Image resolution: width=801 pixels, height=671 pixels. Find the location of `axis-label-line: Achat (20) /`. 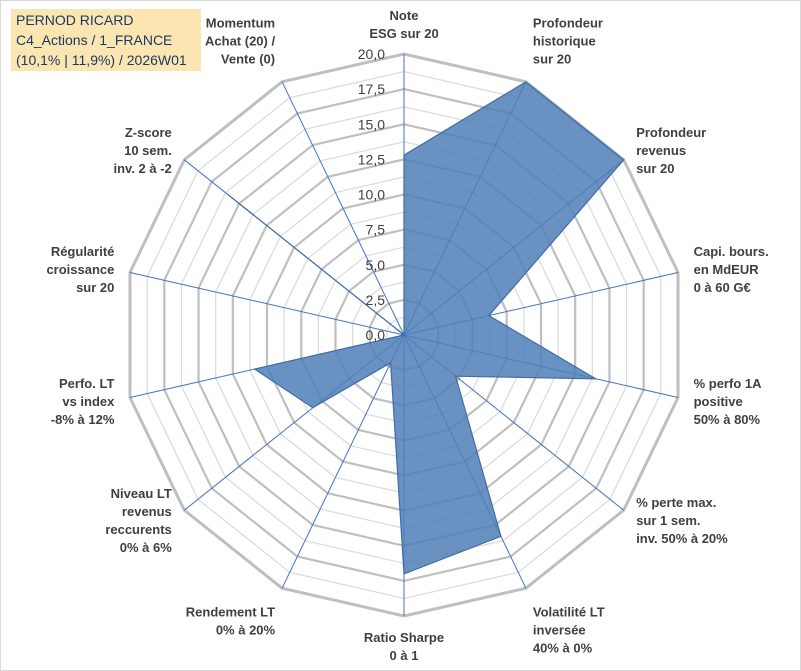

axis-label-line: Achat (20) / is located at coordinates (240, 40).